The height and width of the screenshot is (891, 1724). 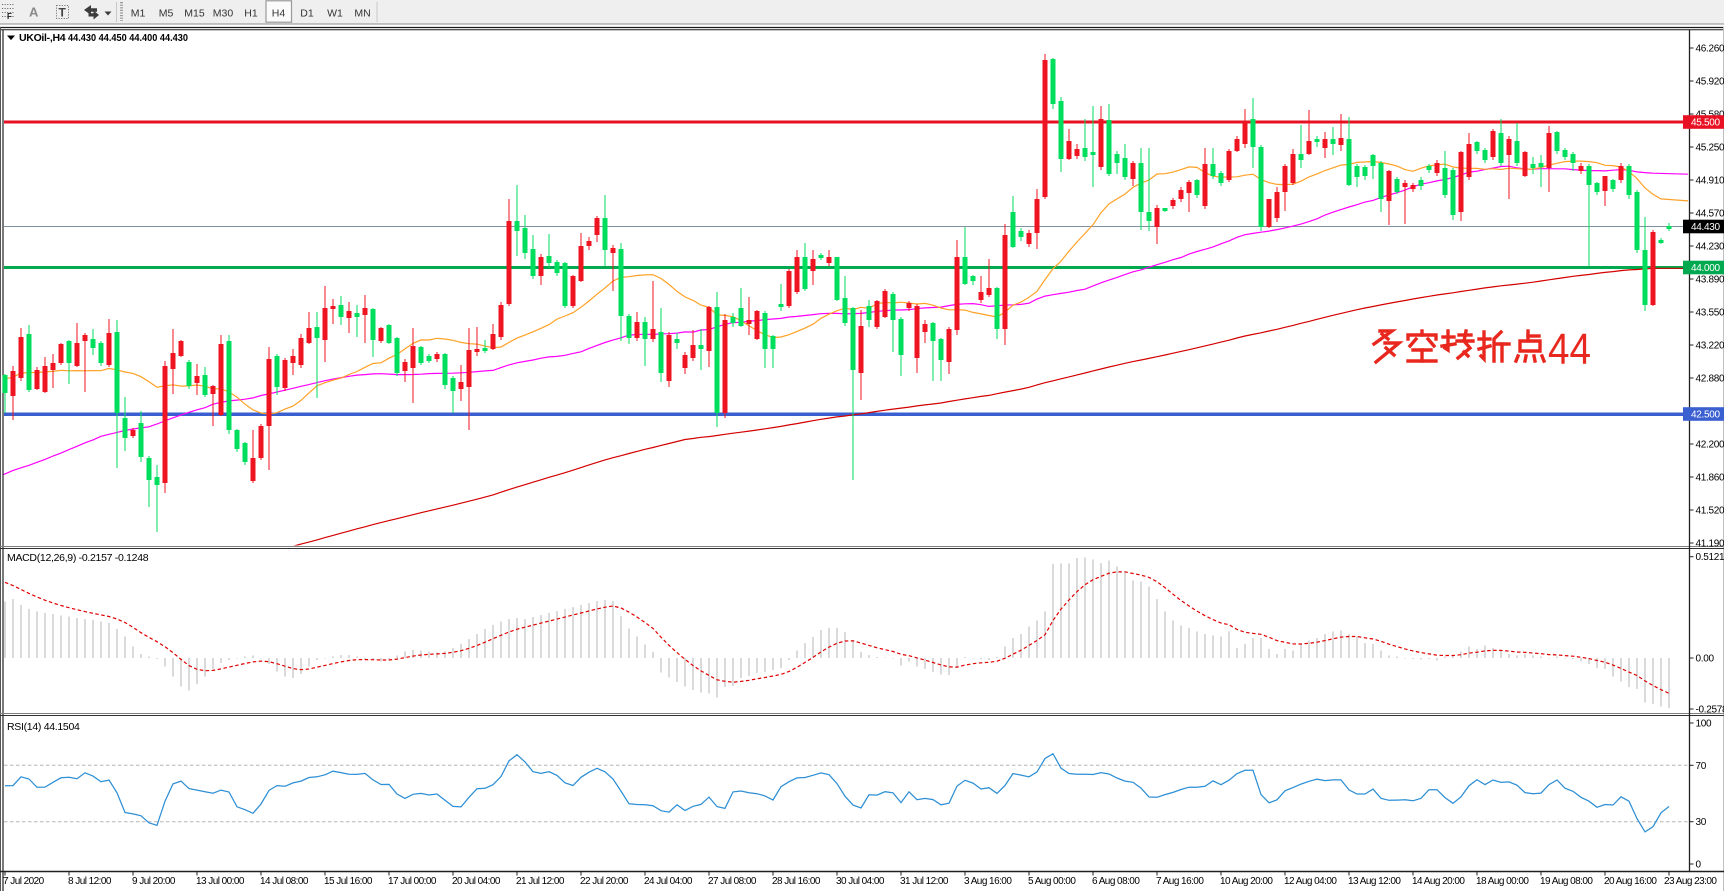 I want to click on svg-text: -0.2578, so click(x=1710, y=710).